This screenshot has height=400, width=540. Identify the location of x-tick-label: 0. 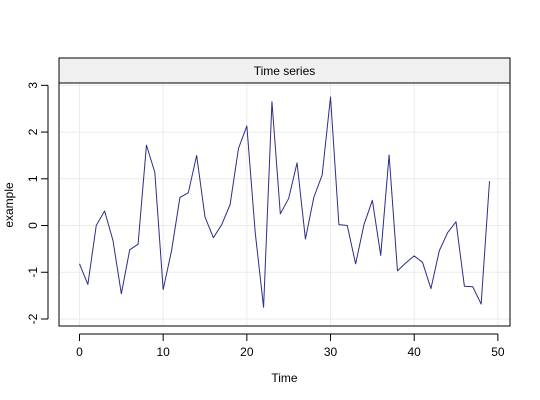
(79, 352).